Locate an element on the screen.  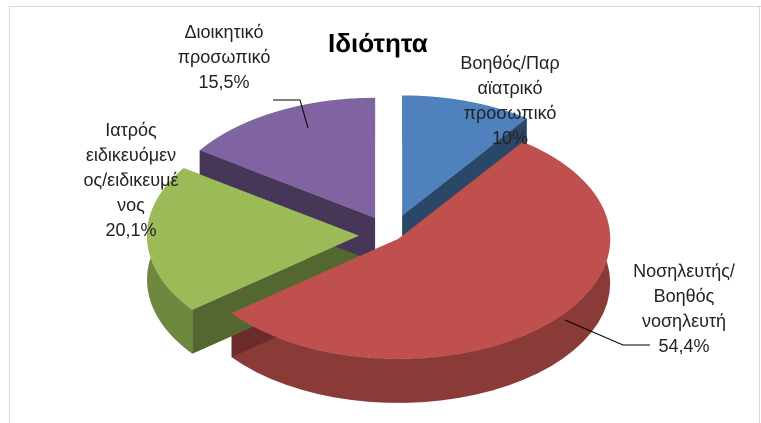
slice-label-line: Βοηθός is located at coordinates (684, 296).